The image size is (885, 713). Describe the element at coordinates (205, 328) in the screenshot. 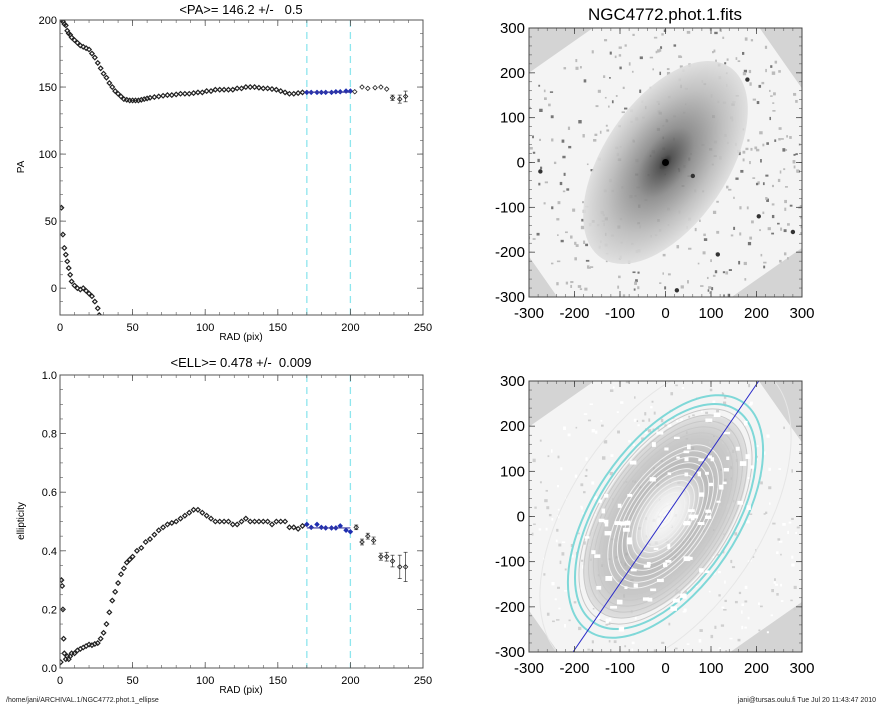

I see `x-tick-label: 100` at that location.